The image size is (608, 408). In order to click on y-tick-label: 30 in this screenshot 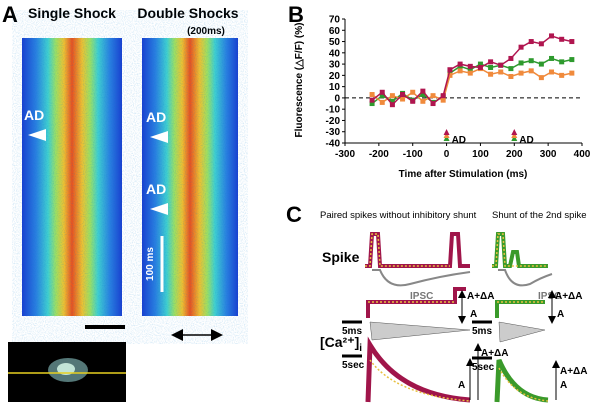, I will do `click(335, 65)`.